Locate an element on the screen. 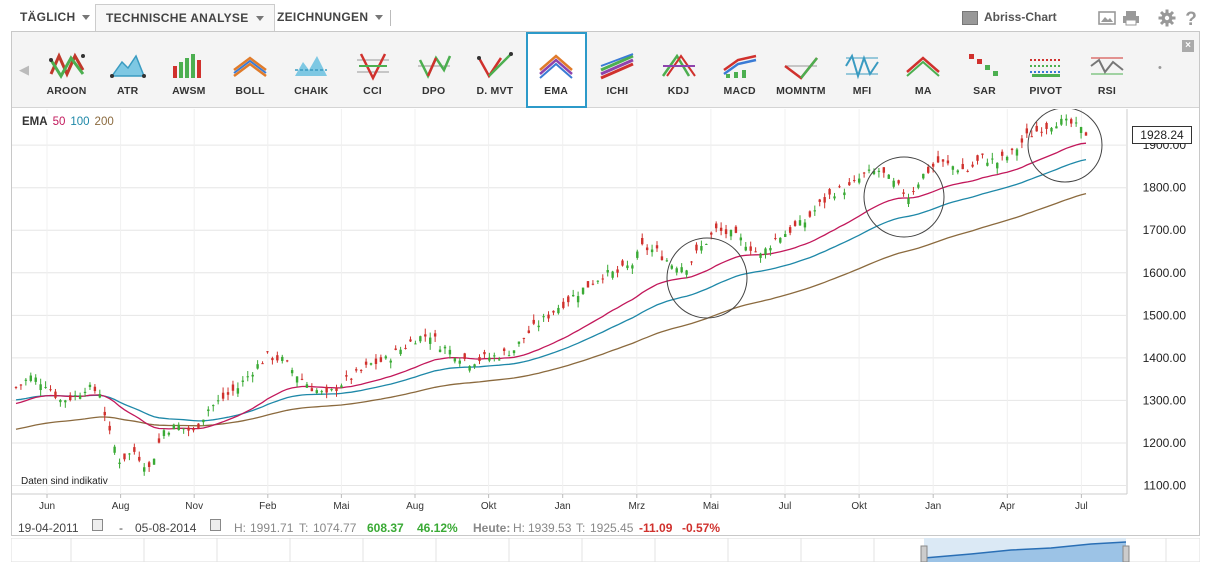 This screenshot has height=567, width=1211. last-price-label: 1928.24 is located at coordinates (1162, 135).